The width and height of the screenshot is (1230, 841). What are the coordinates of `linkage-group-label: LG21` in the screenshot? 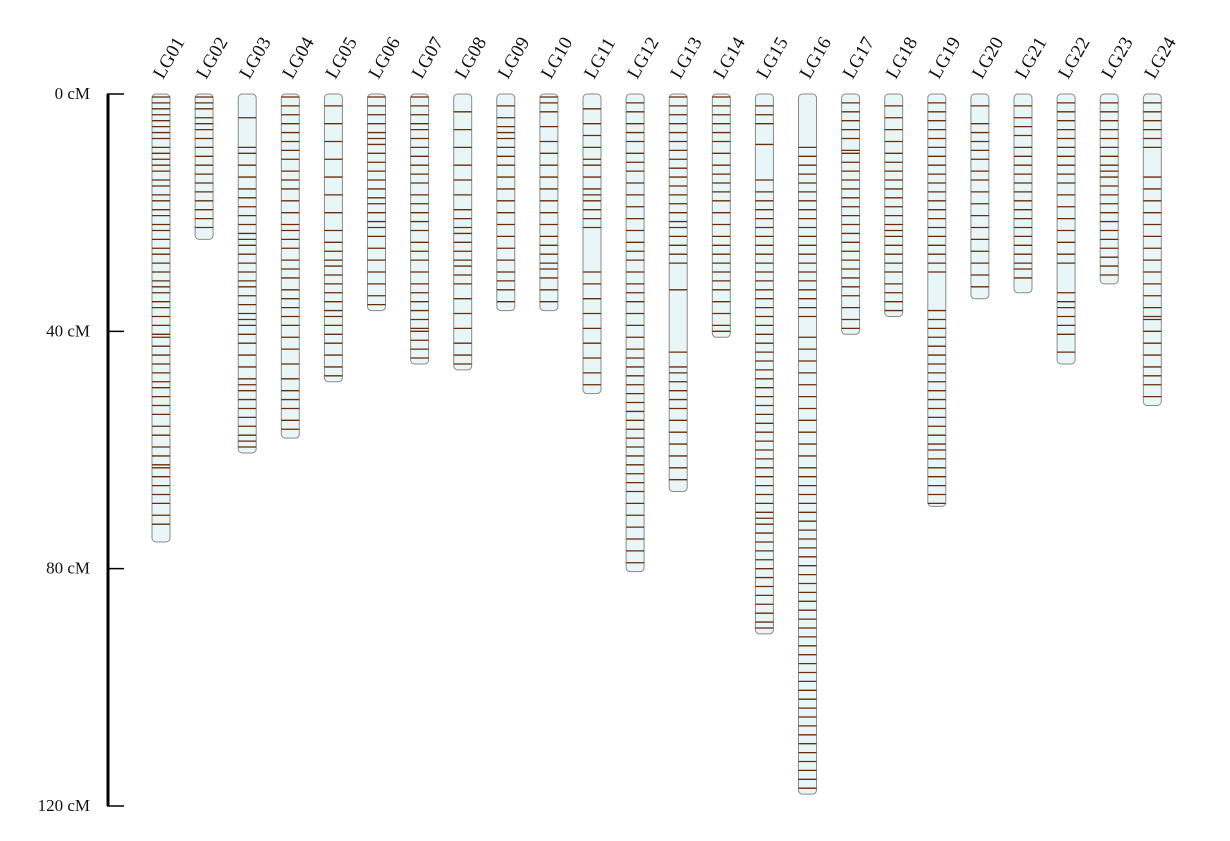 It's located at (1031, 58).